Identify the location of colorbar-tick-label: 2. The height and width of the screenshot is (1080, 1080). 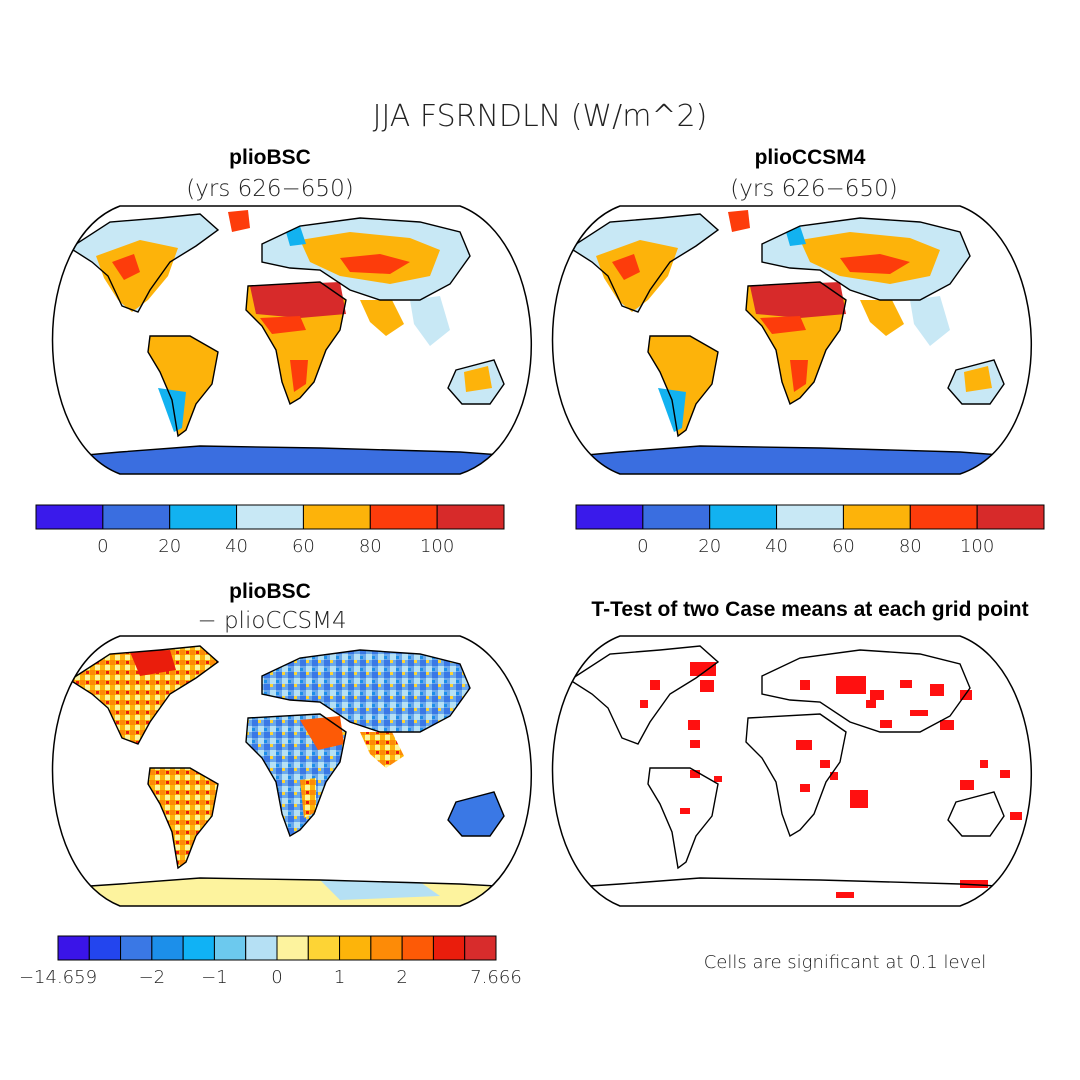
(401, 977).